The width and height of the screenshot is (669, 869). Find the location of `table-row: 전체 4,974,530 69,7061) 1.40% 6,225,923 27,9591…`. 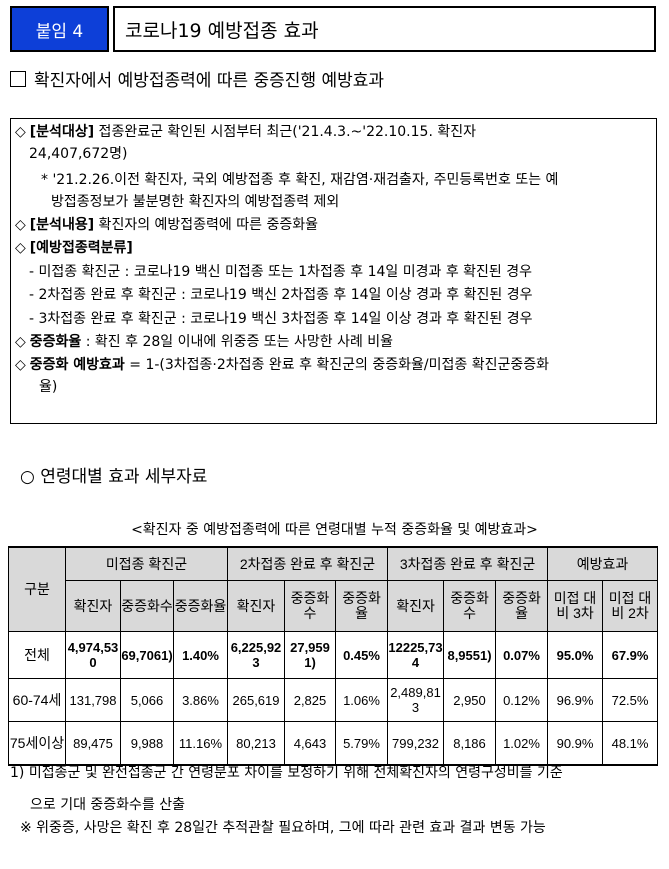

table-row: 전체 4,974,530 69,7061) 1.40% 6,225,923 27,9591… is located at coordinates (333, 655).